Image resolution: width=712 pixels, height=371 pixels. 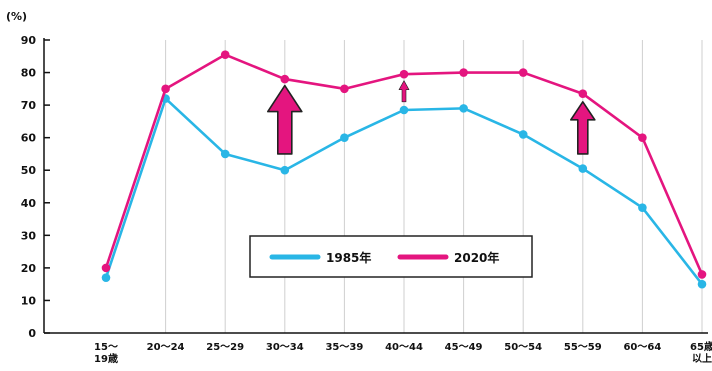 What do you see at coordinates (285, 347) in the screenshot?
I see `x-tick-label: 30〜34` at bounding box center [285, 347].